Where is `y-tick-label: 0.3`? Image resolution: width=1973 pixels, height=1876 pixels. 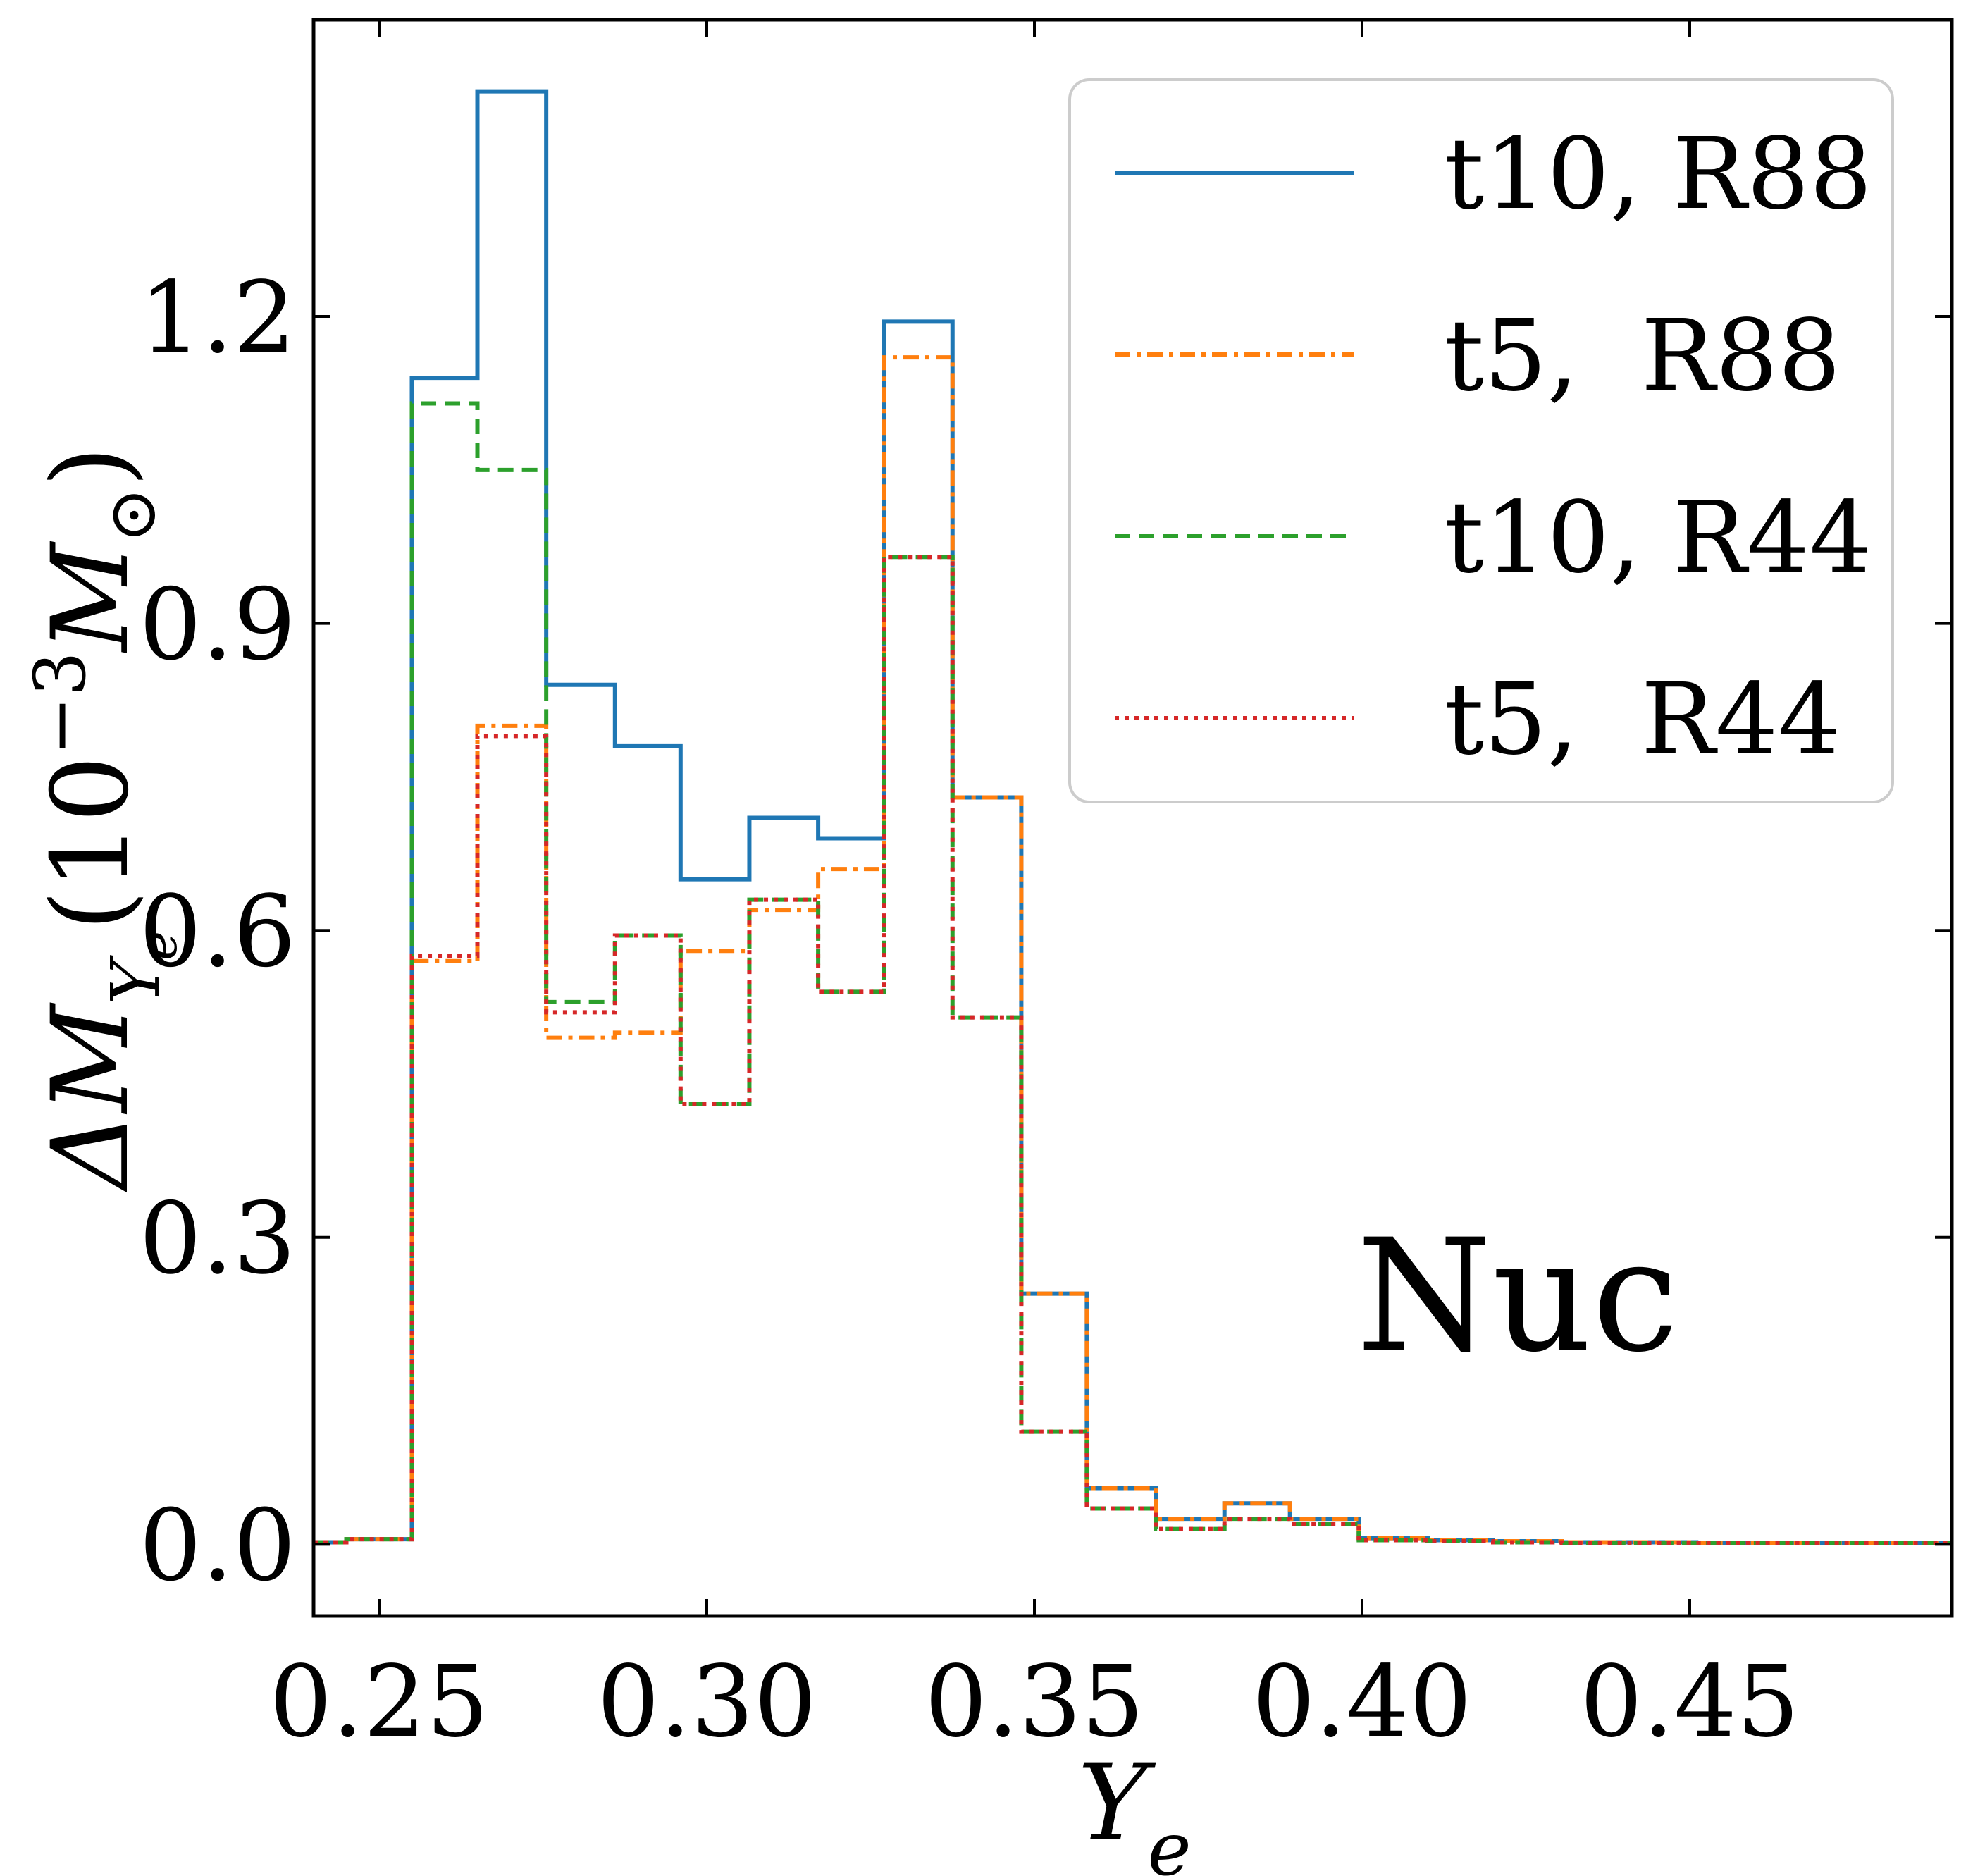
y-tick-label: 0.3 is located at coordinates (217, 1239).